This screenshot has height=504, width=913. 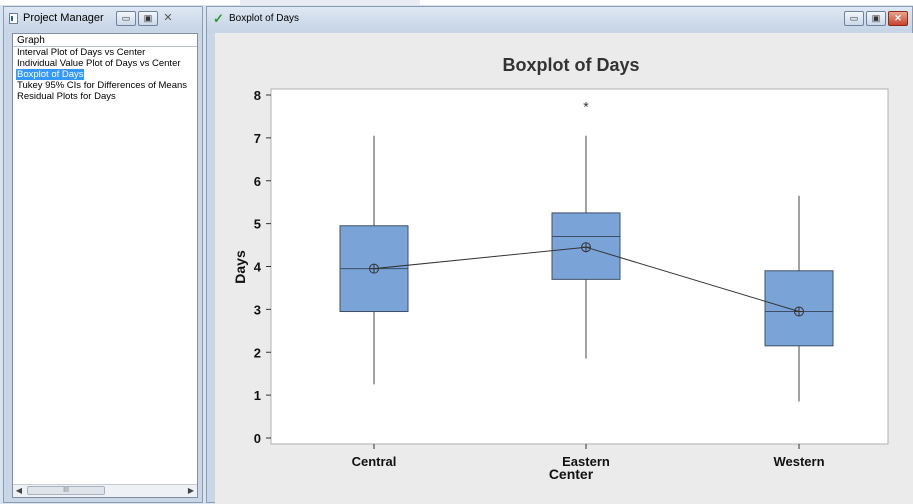 I want to click on y-tick-label: 5, so click(x=257, y=224).